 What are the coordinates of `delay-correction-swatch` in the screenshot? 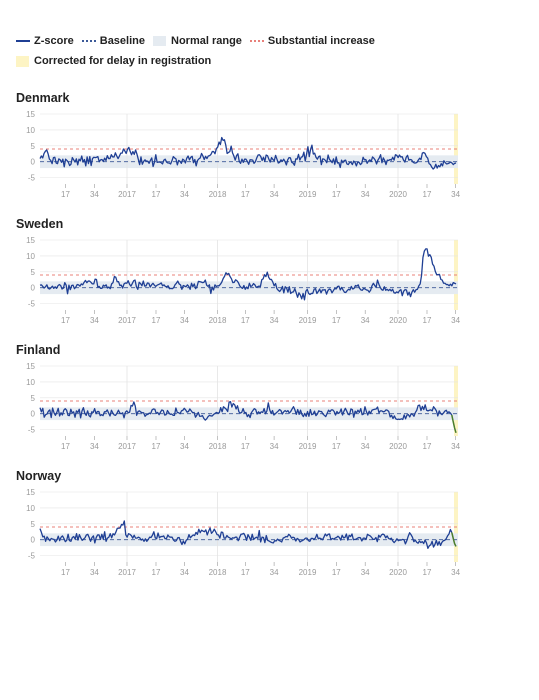 It's located at (22, 61).